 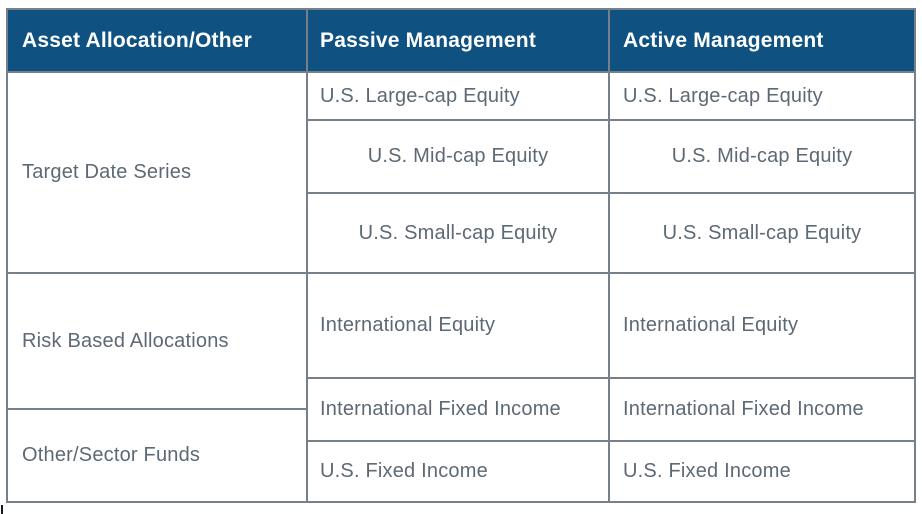 I want to click on header-passive-management: Passive Management, so click(x=428, y=40).